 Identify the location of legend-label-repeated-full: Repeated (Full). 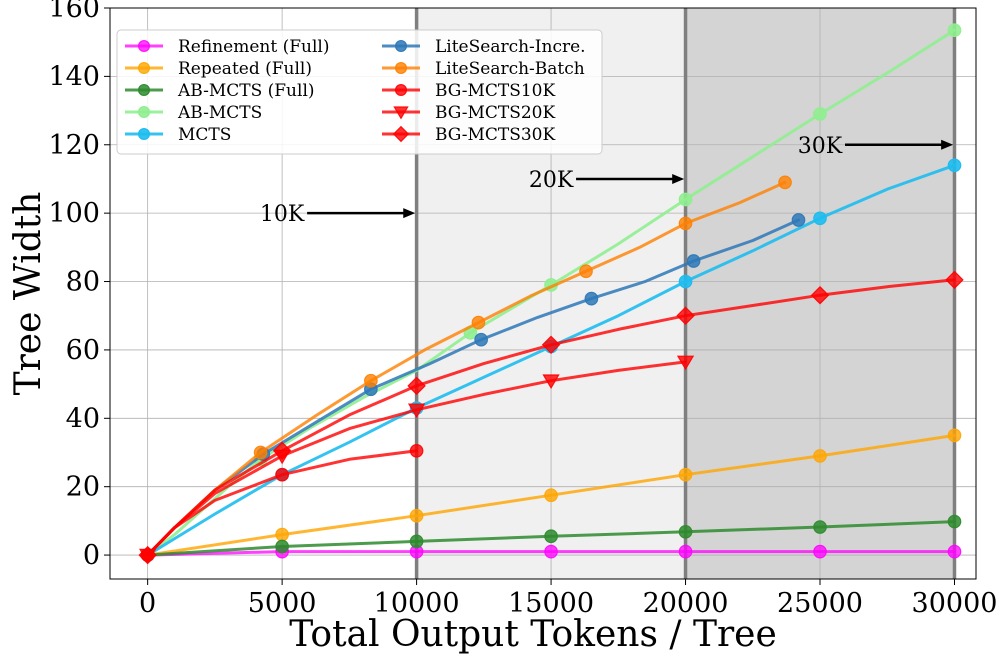
(245, 69).